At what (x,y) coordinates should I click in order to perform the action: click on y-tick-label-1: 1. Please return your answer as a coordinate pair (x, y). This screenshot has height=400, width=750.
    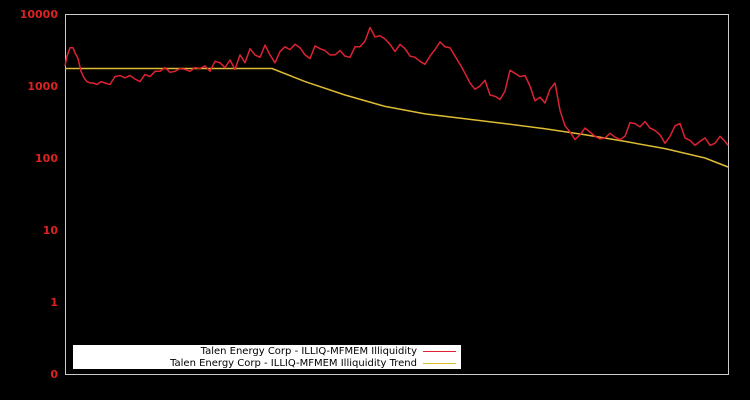
    Looking at the image, I should click on (54, 302).